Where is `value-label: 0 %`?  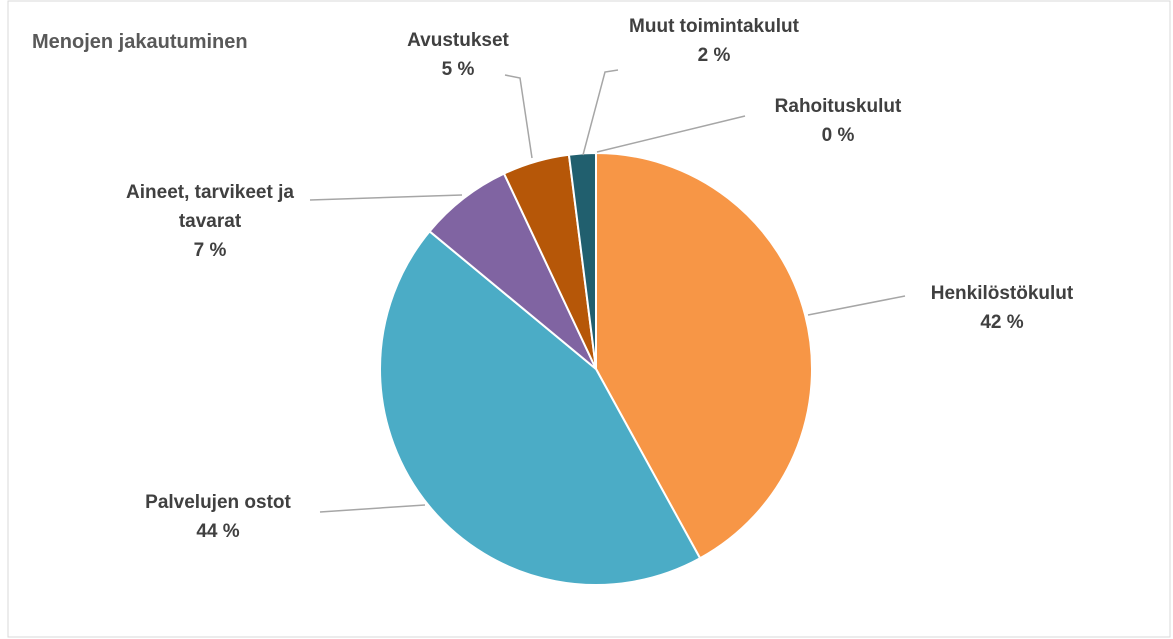 value-label: 0 % is located at coordinates (838, 135).